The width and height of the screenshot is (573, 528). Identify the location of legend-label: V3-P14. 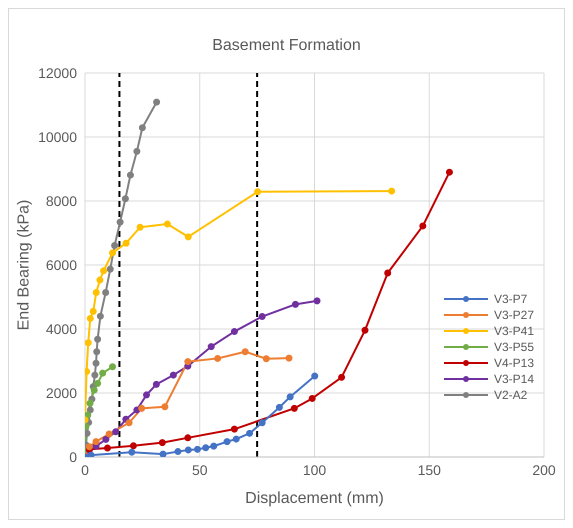
(514, 379).